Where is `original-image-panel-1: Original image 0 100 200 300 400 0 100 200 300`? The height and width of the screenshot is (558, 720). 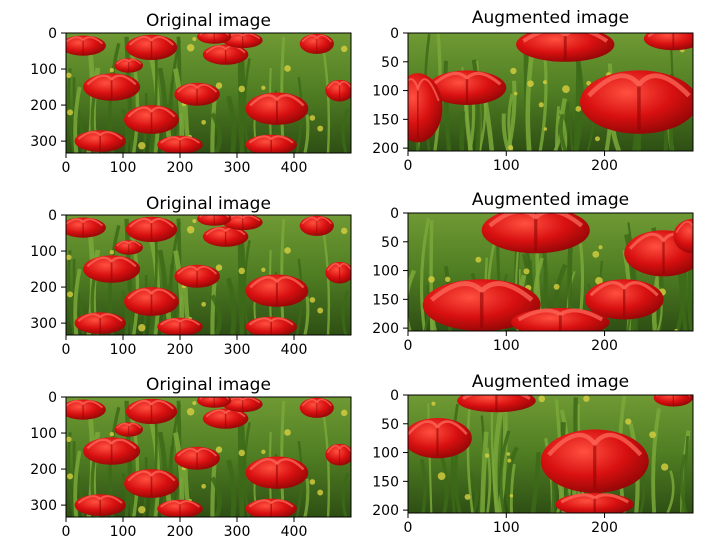
original-image-panel-1: Original image 0 100 200 300 400 0 100 200 300 is located at coordinates (191, 93).